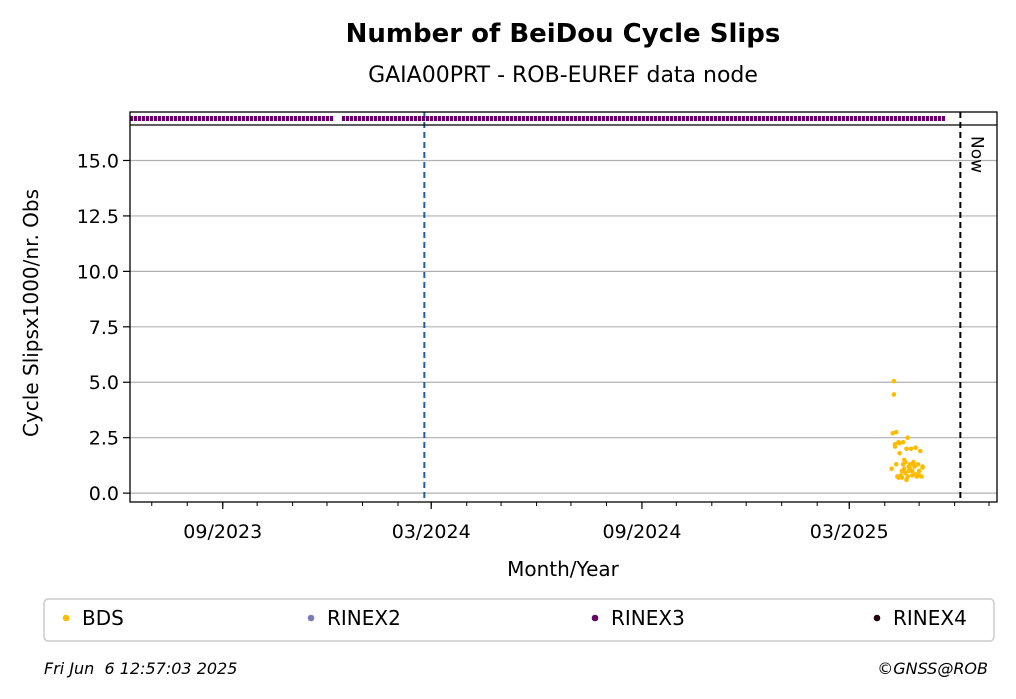 The image size is (1016, 699). I want to click on bds-points, so click(907, 430).